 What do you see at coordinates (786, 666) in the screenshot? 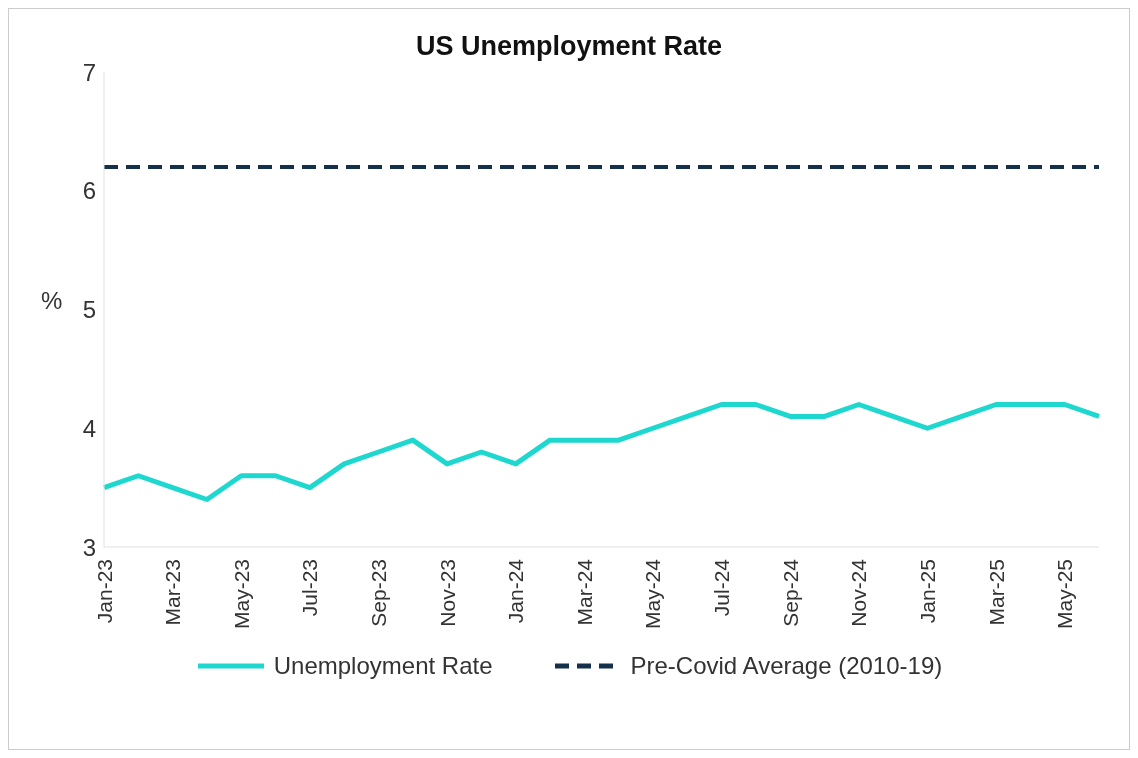
I see `legend-label: Pre-Covid Average (2010-19)` at bounding box center [786, 666].